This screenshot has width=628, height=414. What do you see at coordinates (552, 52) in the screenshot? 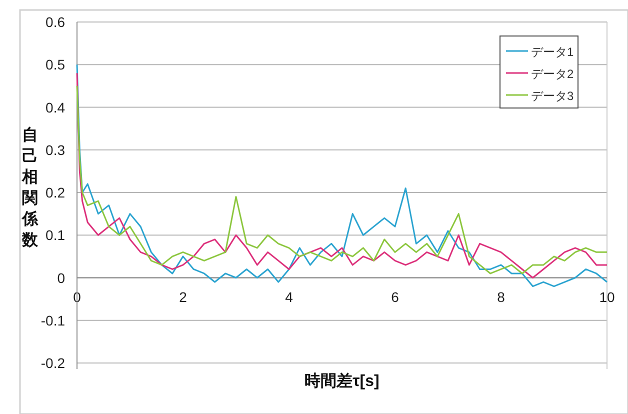
I see `legend-label: データ1` at bounding box center [552, 52].